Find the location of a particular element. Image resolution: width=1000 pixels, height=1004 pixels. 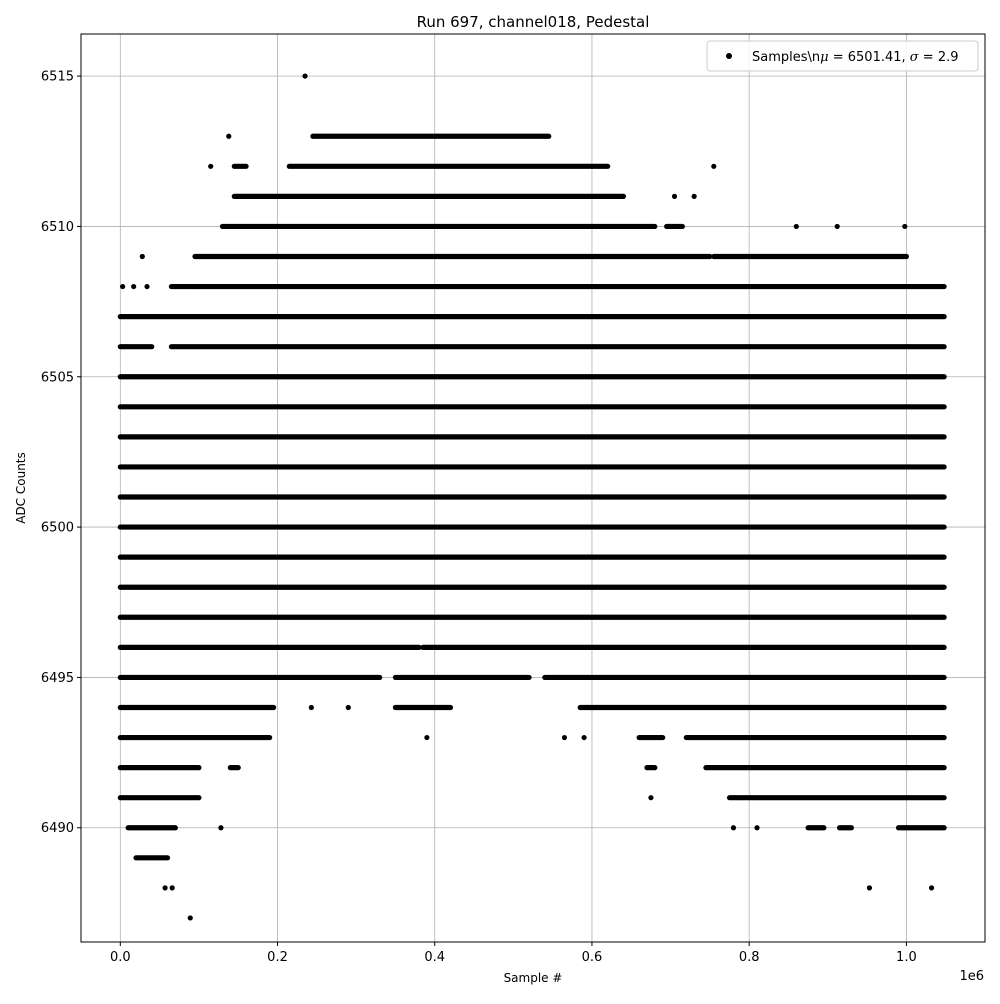

x-tick-label: 1.0 is located at coordinates (906, 957).